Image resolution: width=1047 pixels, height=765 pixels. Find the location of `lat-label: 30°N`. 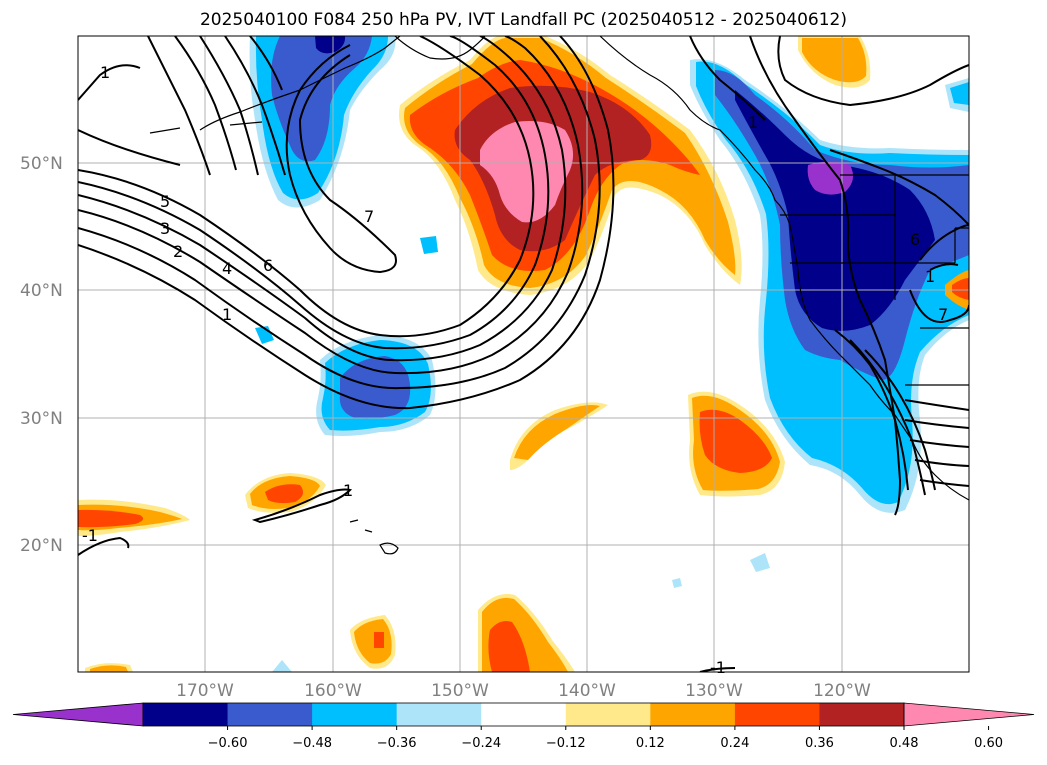

lat-label: 30°N is located at coordinates (41, 419).